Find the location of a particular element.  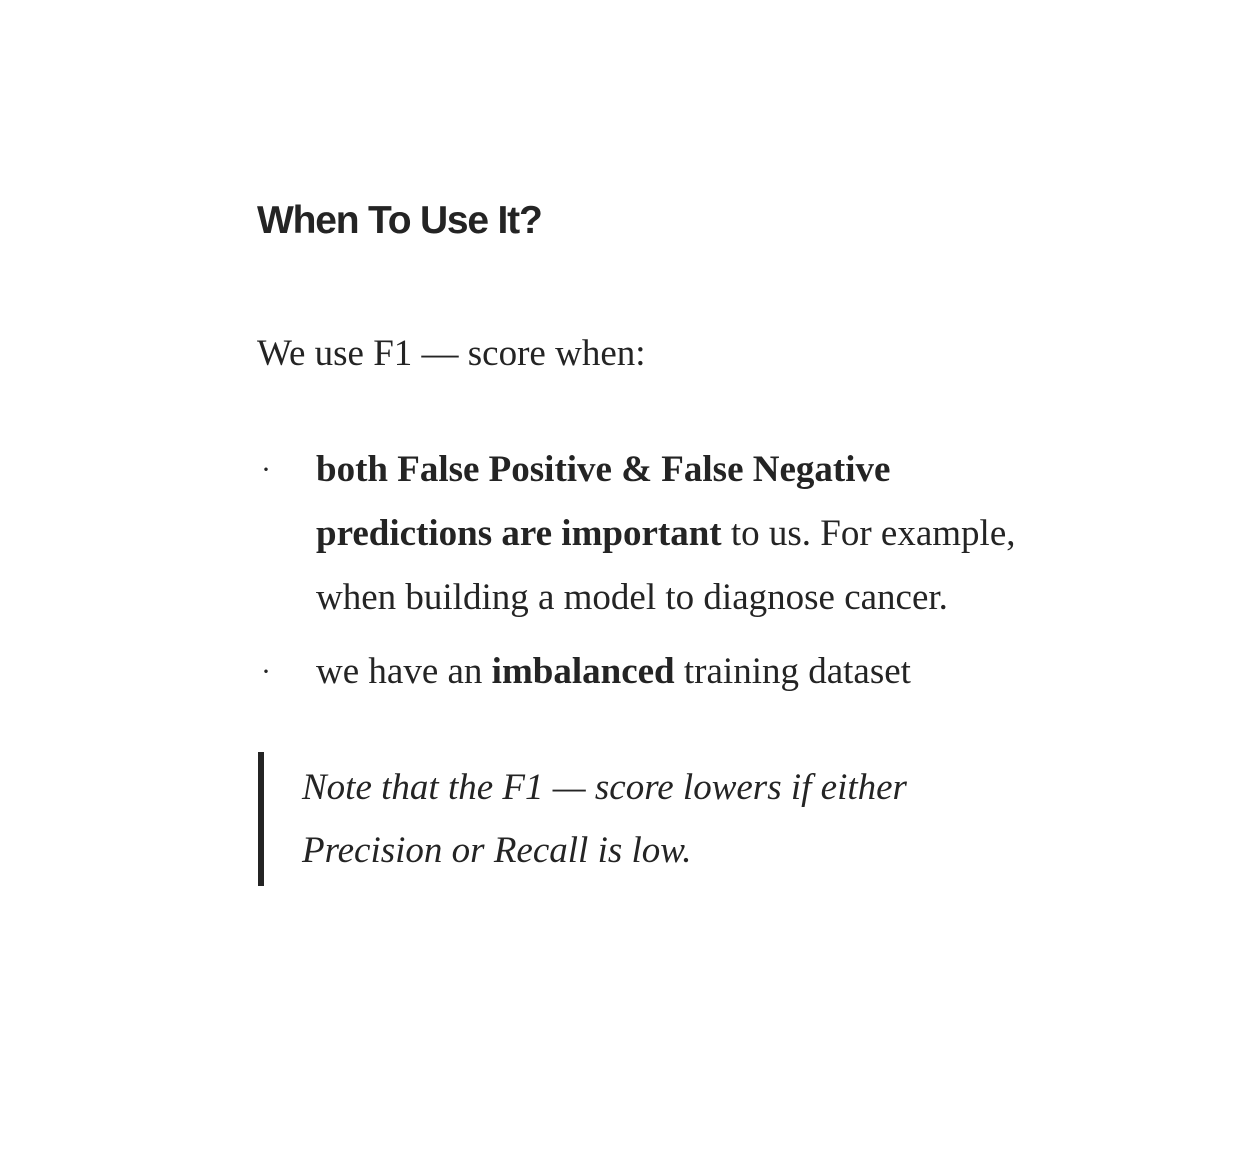

section-heading: When To Use It? is located at coordinates (400, 220).